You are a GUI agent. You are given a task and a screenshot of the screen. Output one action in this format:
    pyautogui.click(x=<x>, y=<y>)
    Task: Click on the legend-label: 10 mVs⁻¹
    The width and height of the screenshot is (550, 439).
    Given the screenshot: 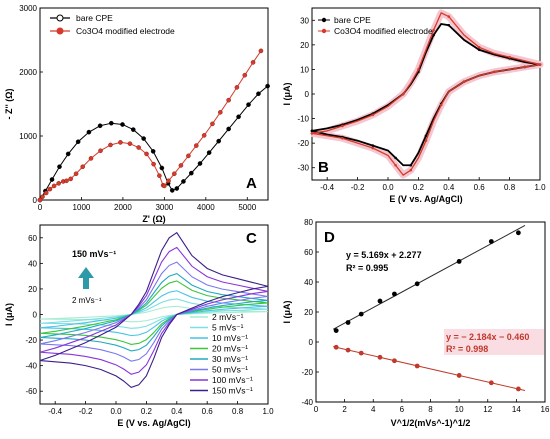 What is the action you would take?
    pyautogui.click(x=230, y=338)
    